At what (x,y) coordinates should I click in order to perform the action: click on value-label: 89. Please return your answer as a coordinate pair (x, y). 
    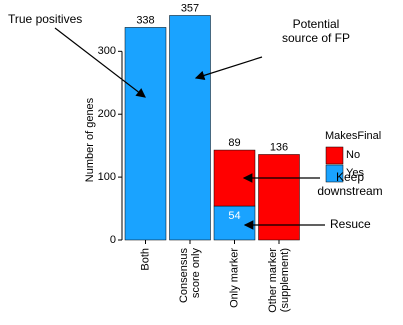
    Looking at the image, I should click on (234, 143).